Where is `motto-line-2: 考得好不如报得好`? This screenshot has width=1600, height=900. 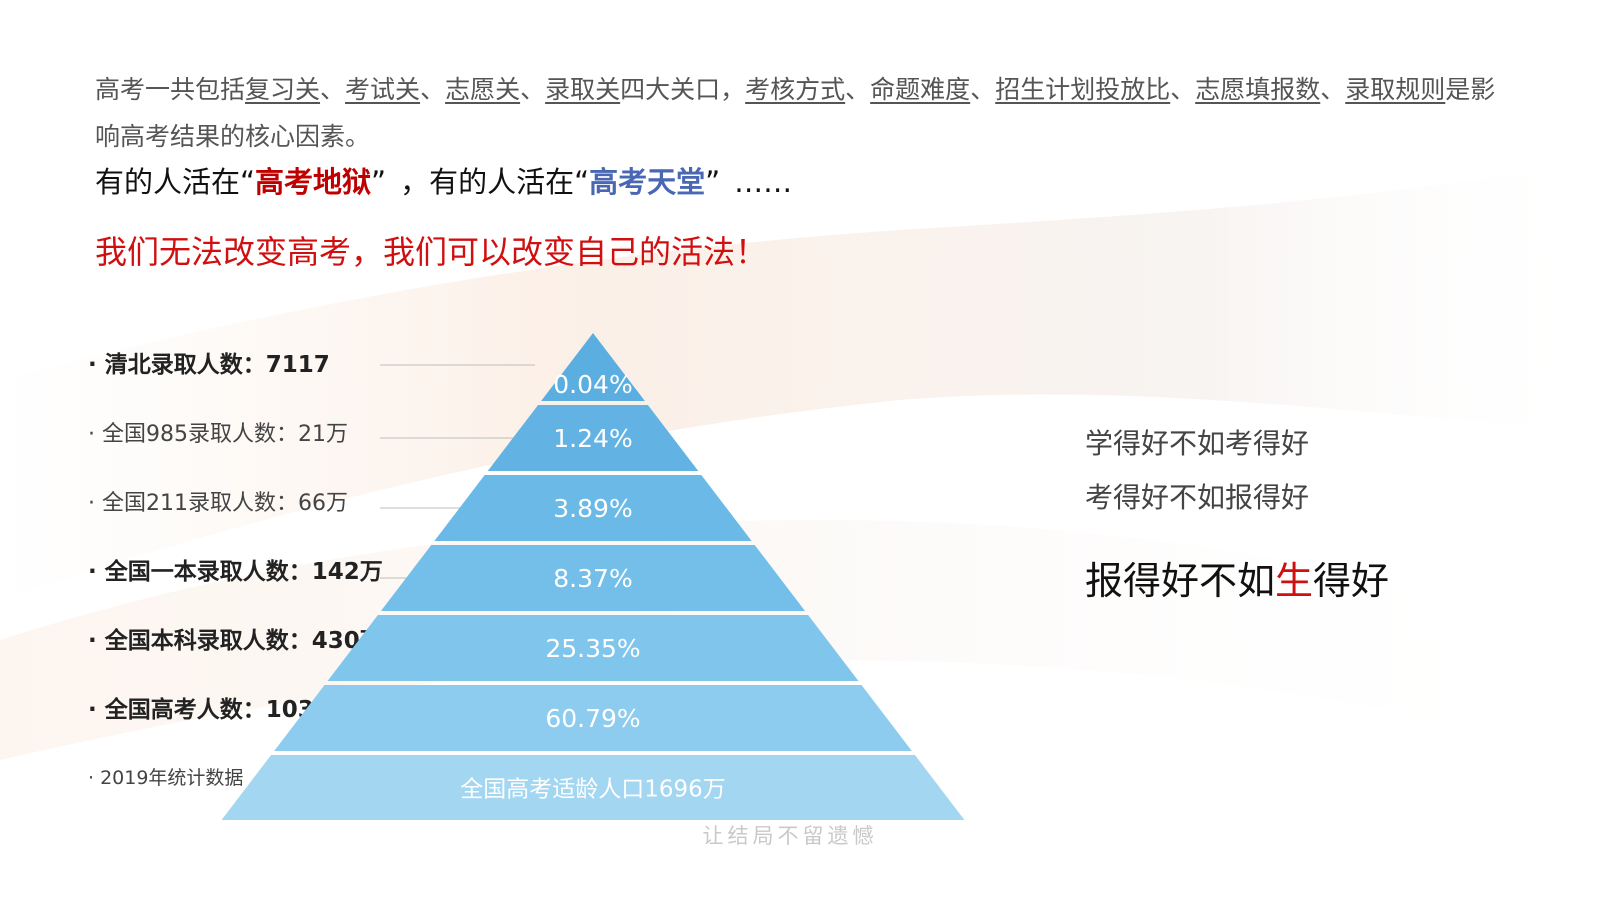 motto-line-2: 考得好不如报得好 is located at coordinates (1197, 497).